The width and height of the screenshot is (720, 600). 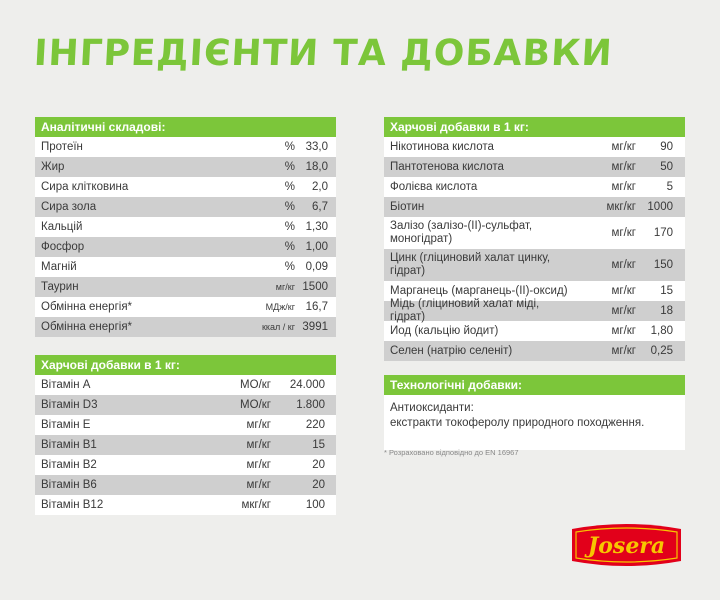 I want to click on vitamins-table-header: Харчові добавки в 1 кг:, so click(x=185, y=365).